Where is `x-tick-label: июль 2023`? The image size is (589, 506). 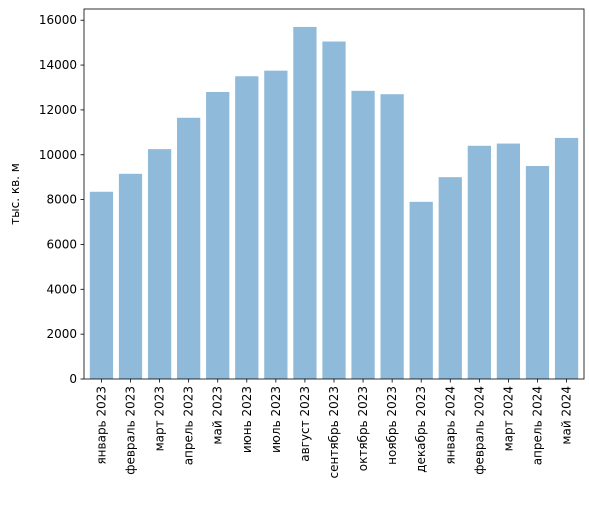 x-tick-label: июль 2023 is located at coordinates (276, 419).